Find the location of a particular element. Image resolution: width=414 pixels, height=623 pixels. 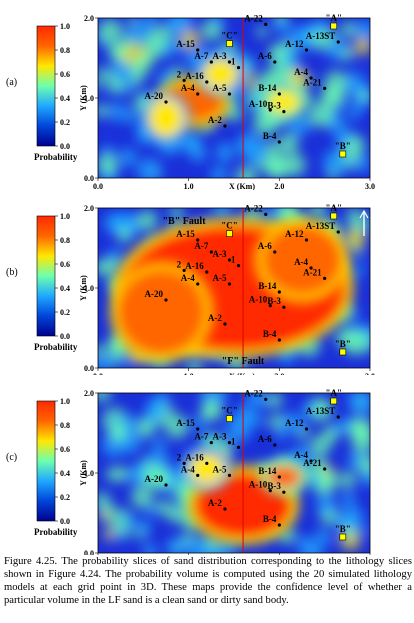

north-arrow-head-icon is located at coordinates (364, 214).